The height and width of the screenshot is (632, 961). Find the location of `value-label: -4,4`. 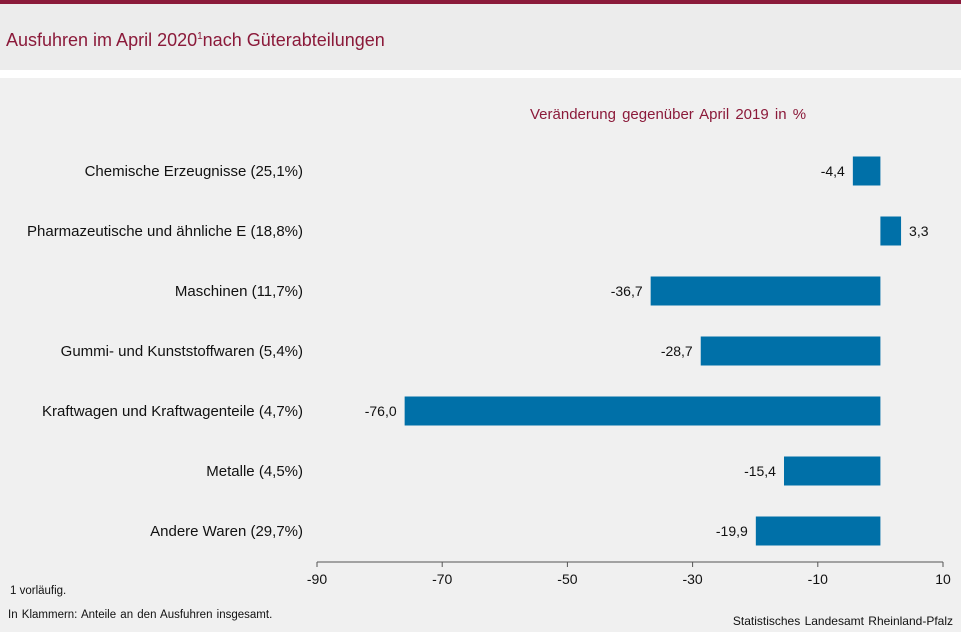

value-label: -4,4 is located at coordinates (833, 171).